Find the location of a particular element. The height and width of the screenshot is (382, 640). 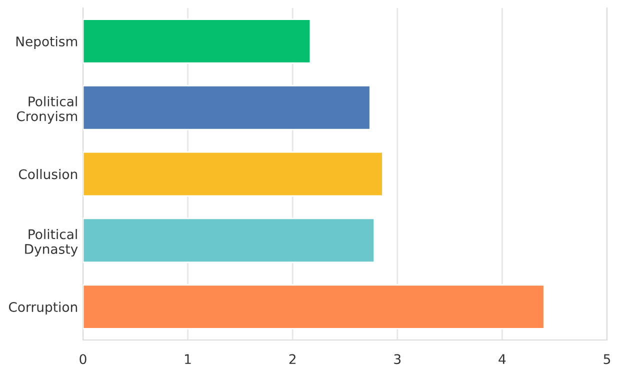

x-tick-label: 5 is located at coordinates (607, 359).